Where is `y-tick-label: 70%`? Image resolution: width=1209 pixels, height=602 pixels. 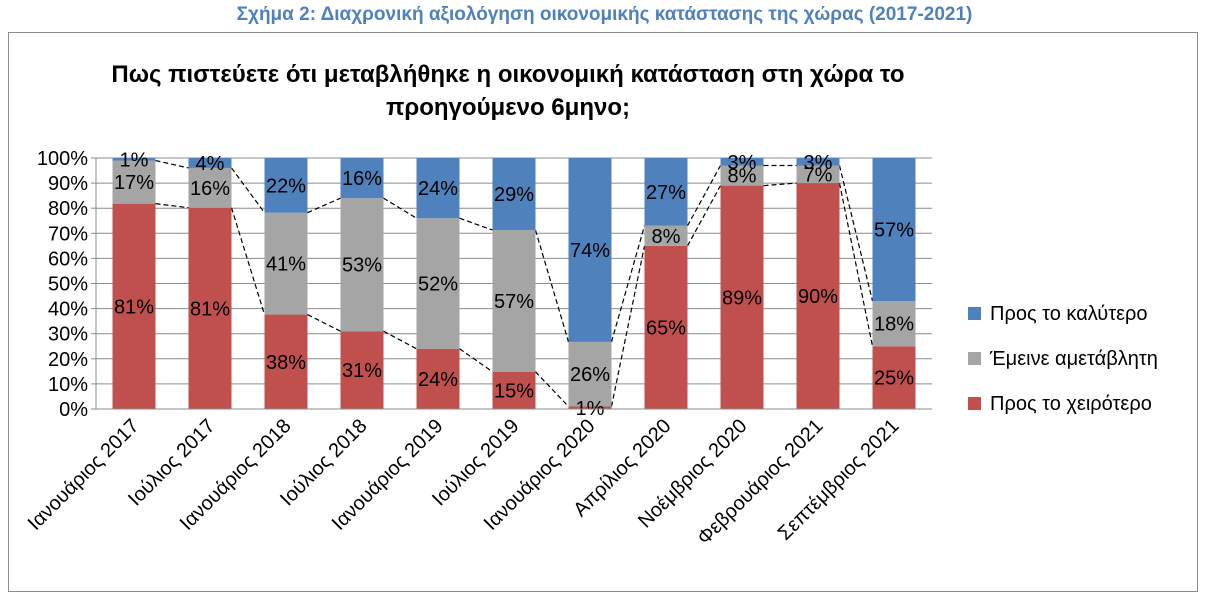 y-tick-label: 70% is located at coordinates (68, 234).